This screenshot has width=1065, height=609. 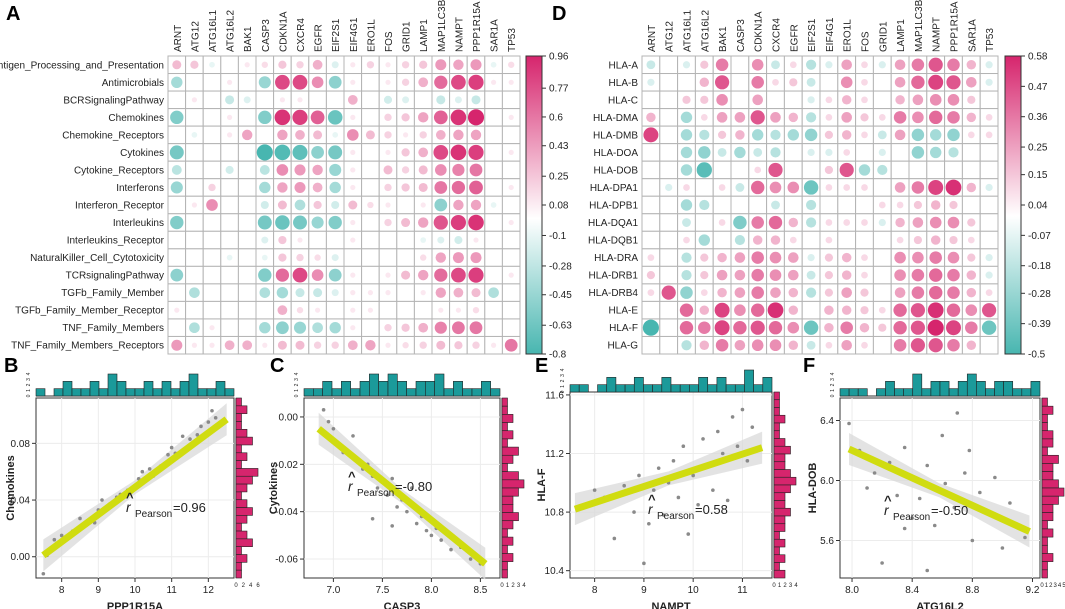 What do you see at coordinates (1039, 294) in the screenshot?
I see `colorbar-label: -0.28` at bounding box center [1039, 294].